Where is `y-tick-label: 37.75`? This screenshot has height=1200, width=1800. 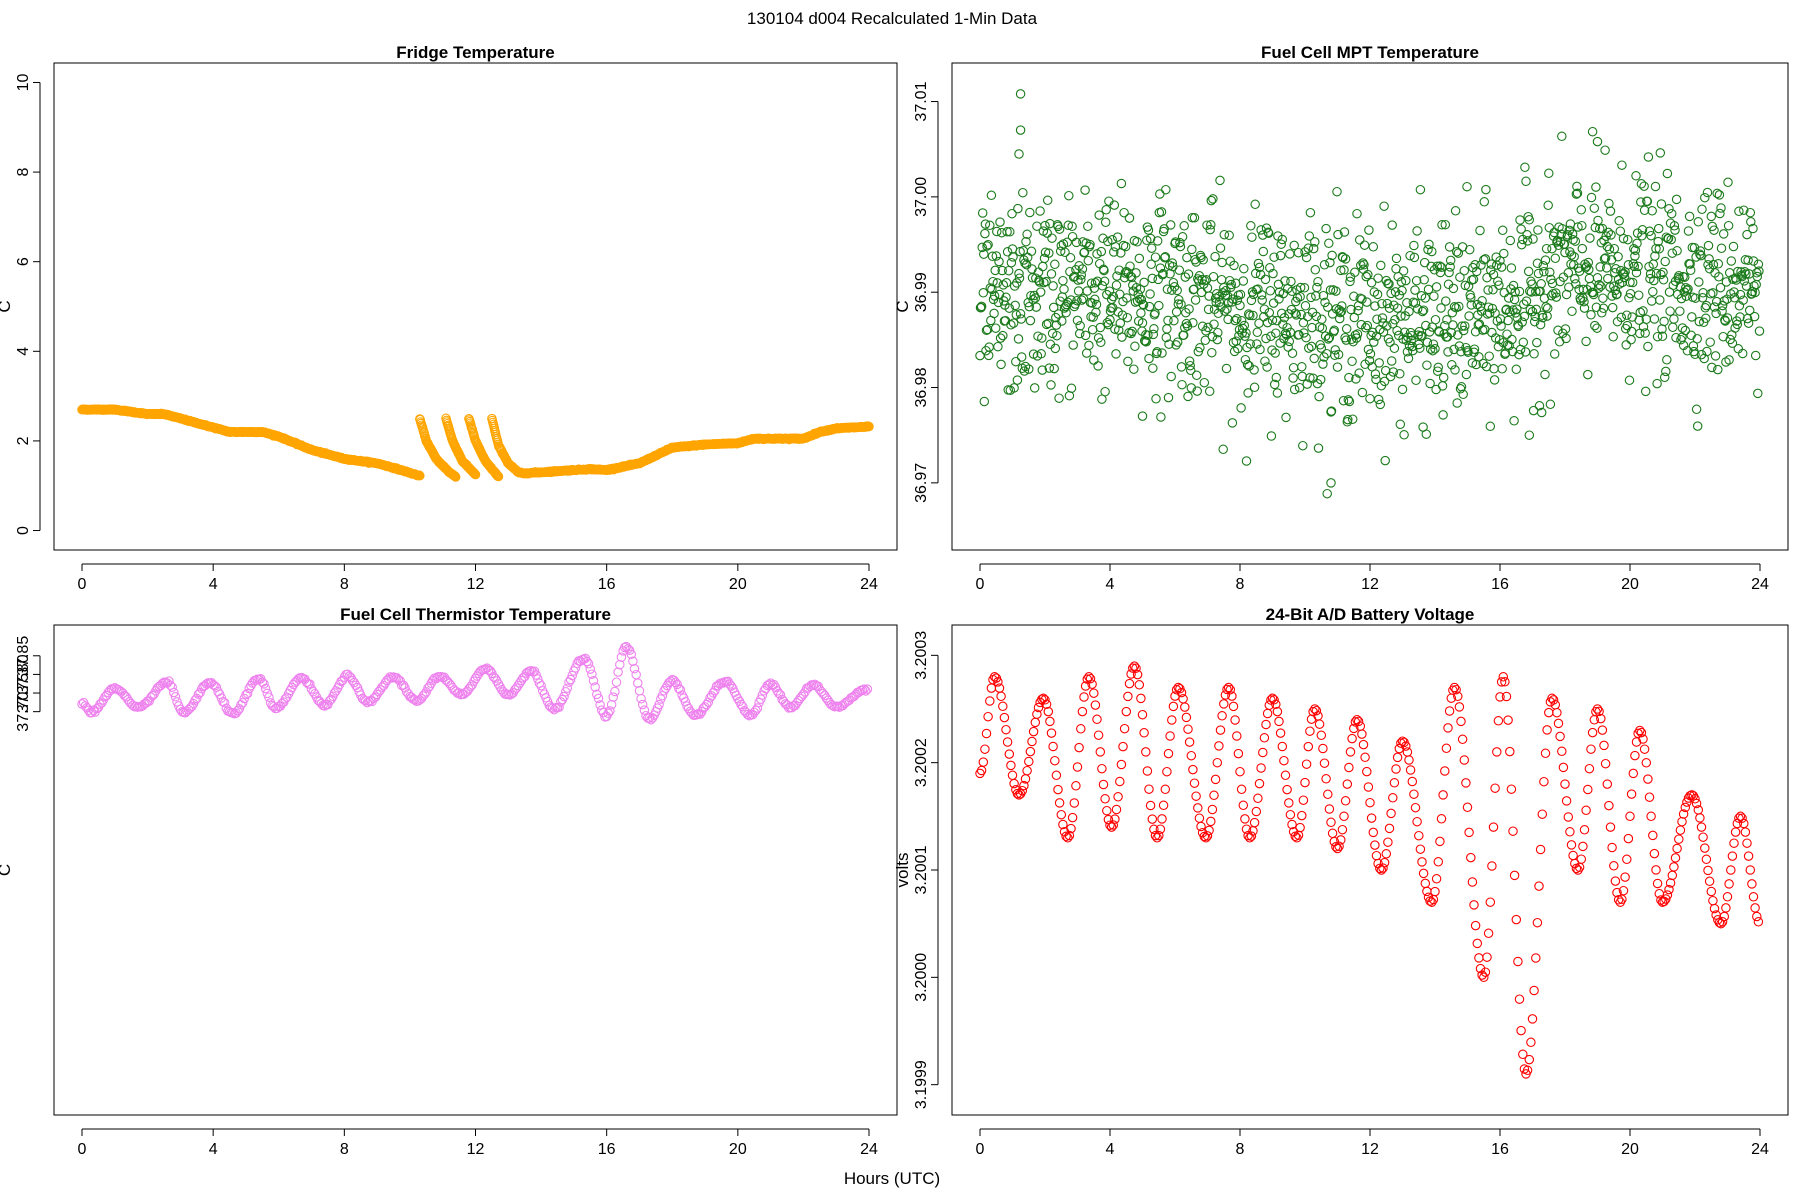 y-tick-label: 37.75 is located at coordinates (23, 693).